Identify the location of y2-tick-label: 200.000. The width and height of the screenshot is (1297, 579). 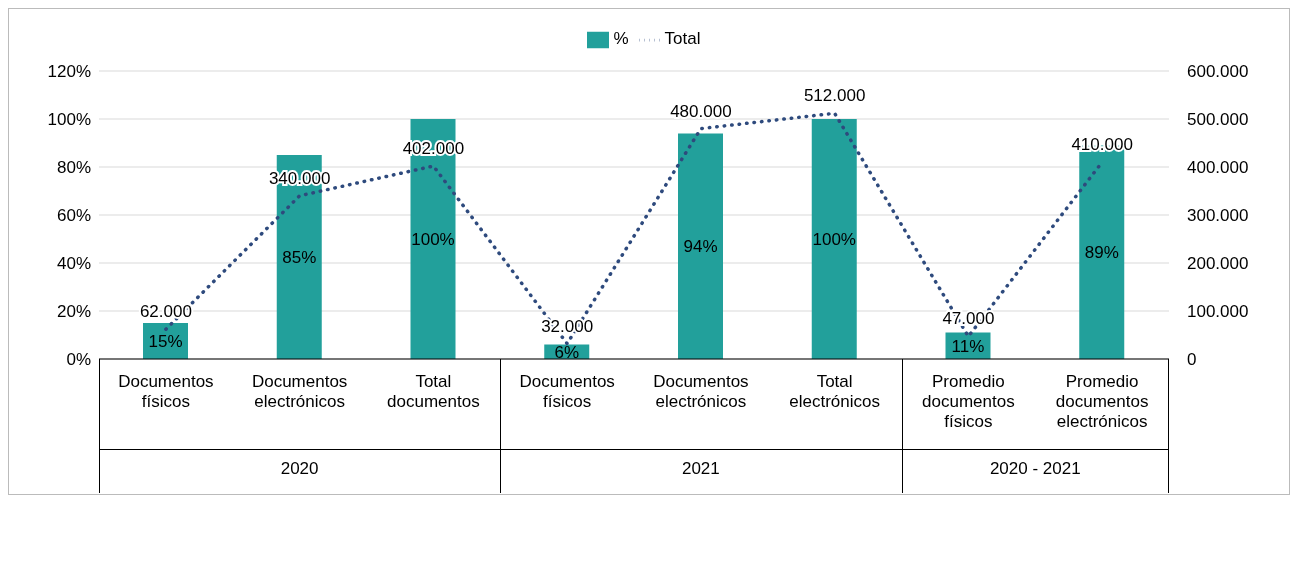
(1218, 264).